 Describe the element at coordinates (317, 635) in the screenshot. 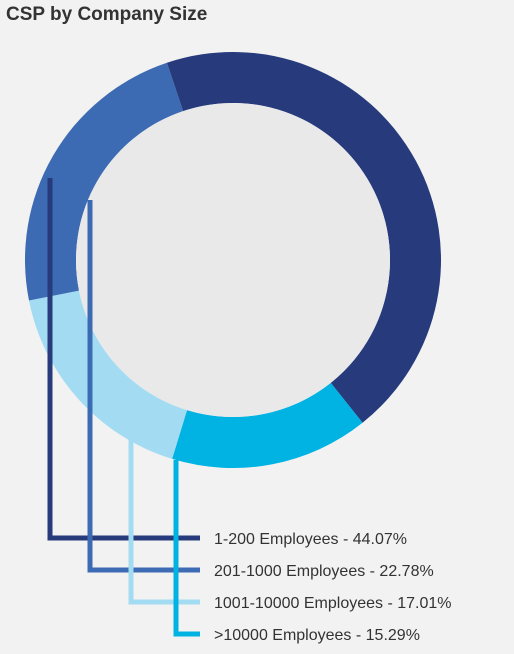

I see `legend-label-4: >10000 Employees - 15.29%` at that location.